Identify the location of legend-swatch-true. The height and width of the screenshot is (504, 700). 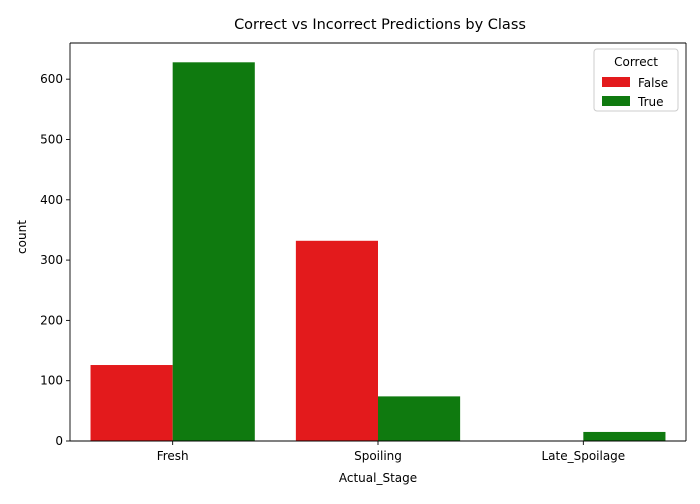
(616, 101).